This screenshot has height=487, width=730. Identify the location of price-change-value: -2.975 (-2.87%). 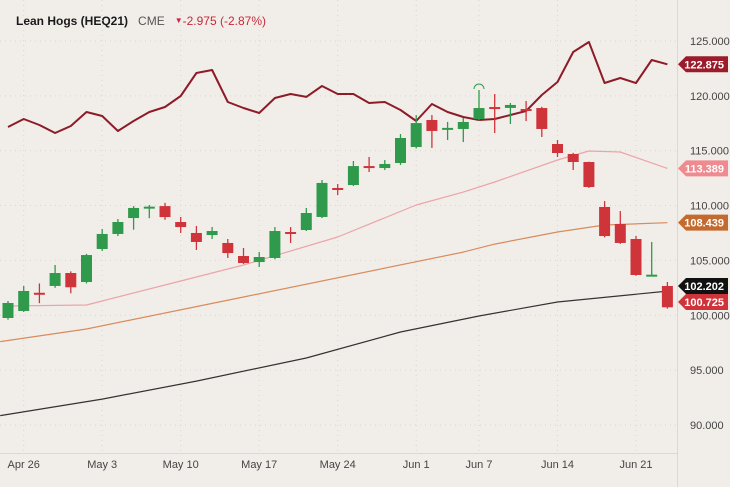
(224, 21).